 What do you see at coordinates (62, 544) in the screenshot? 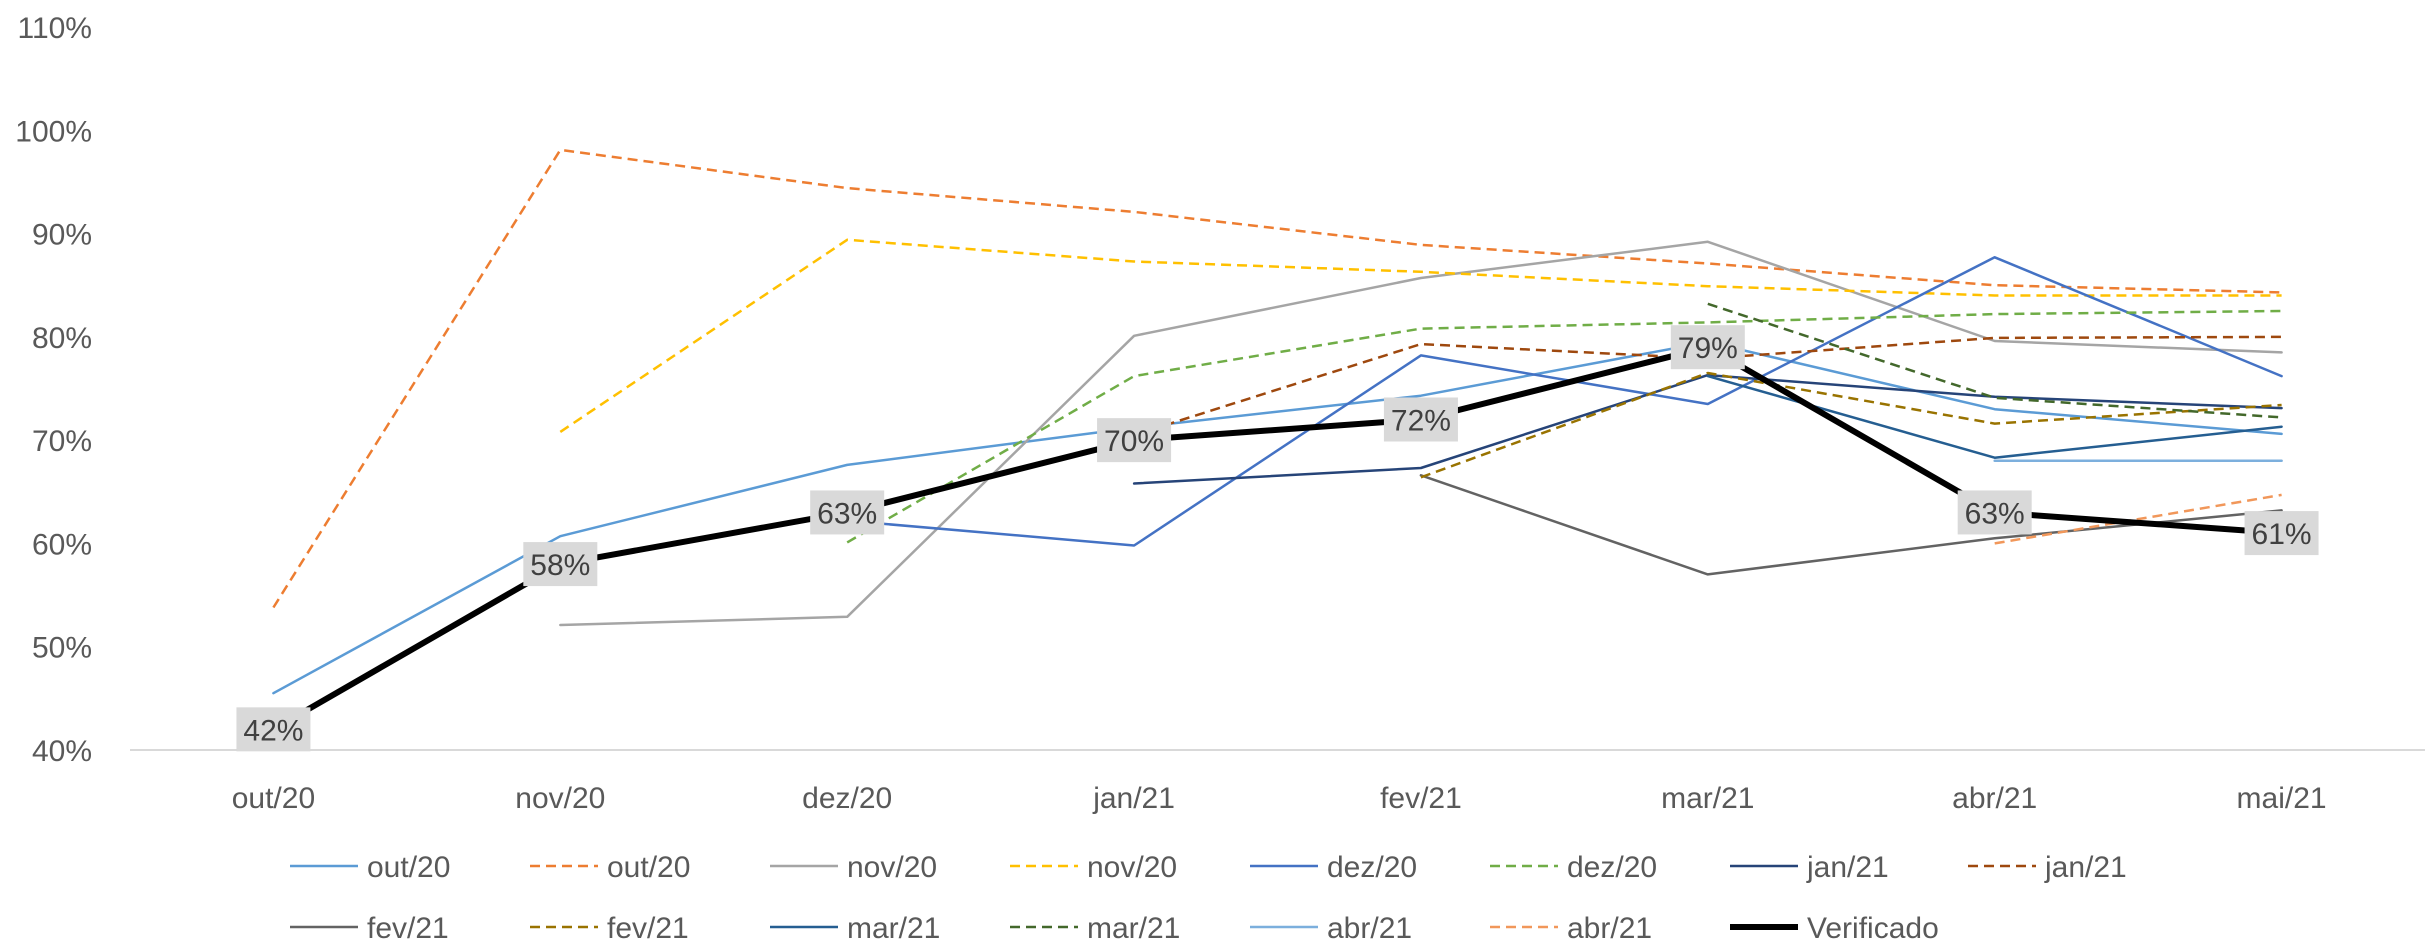
I see `y-tick-label: 60%` at bounding box center [62, 544].